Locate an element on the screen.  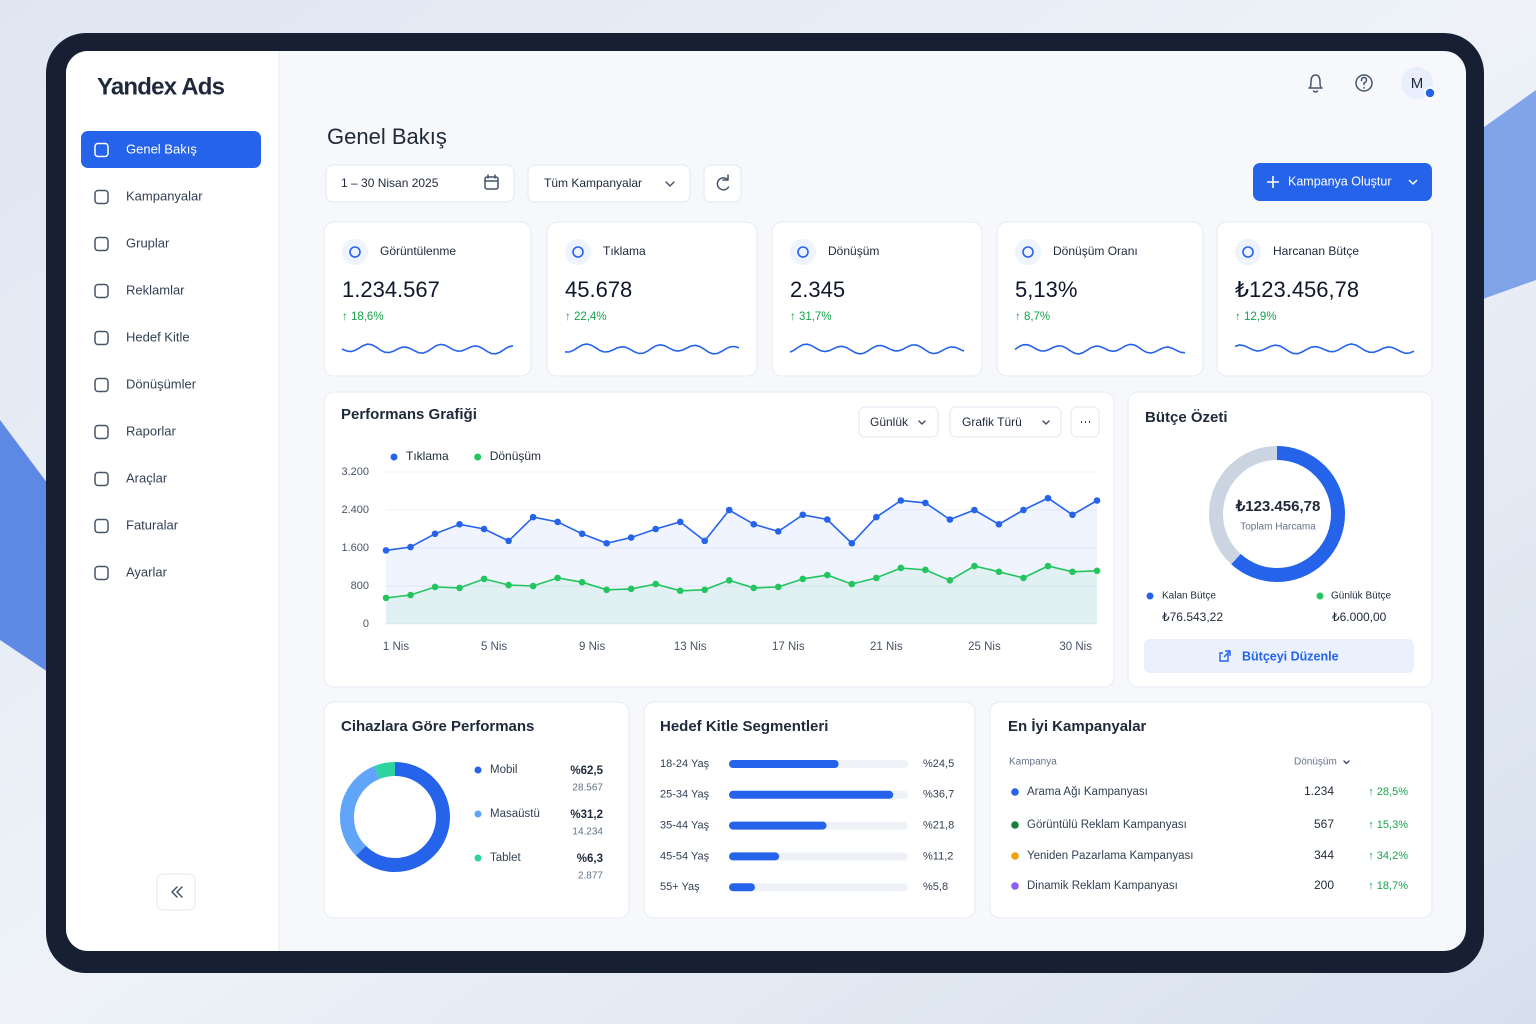
help-icon is located at coordinates (1364, 83).